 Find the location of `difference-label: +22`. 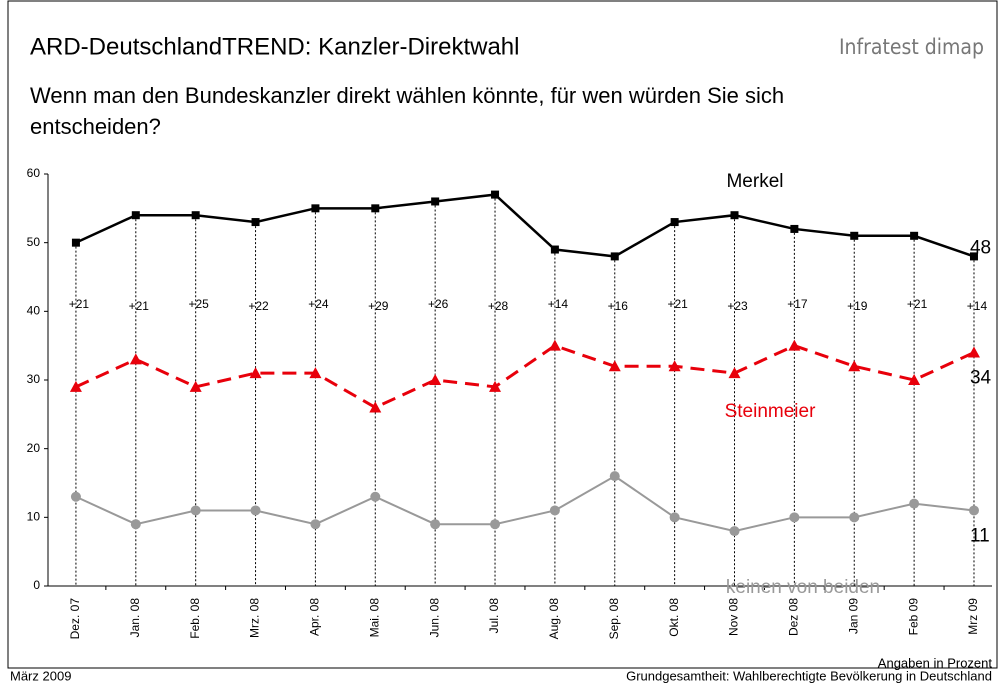

difference-label: +22 is located at coordinates (258, 306).